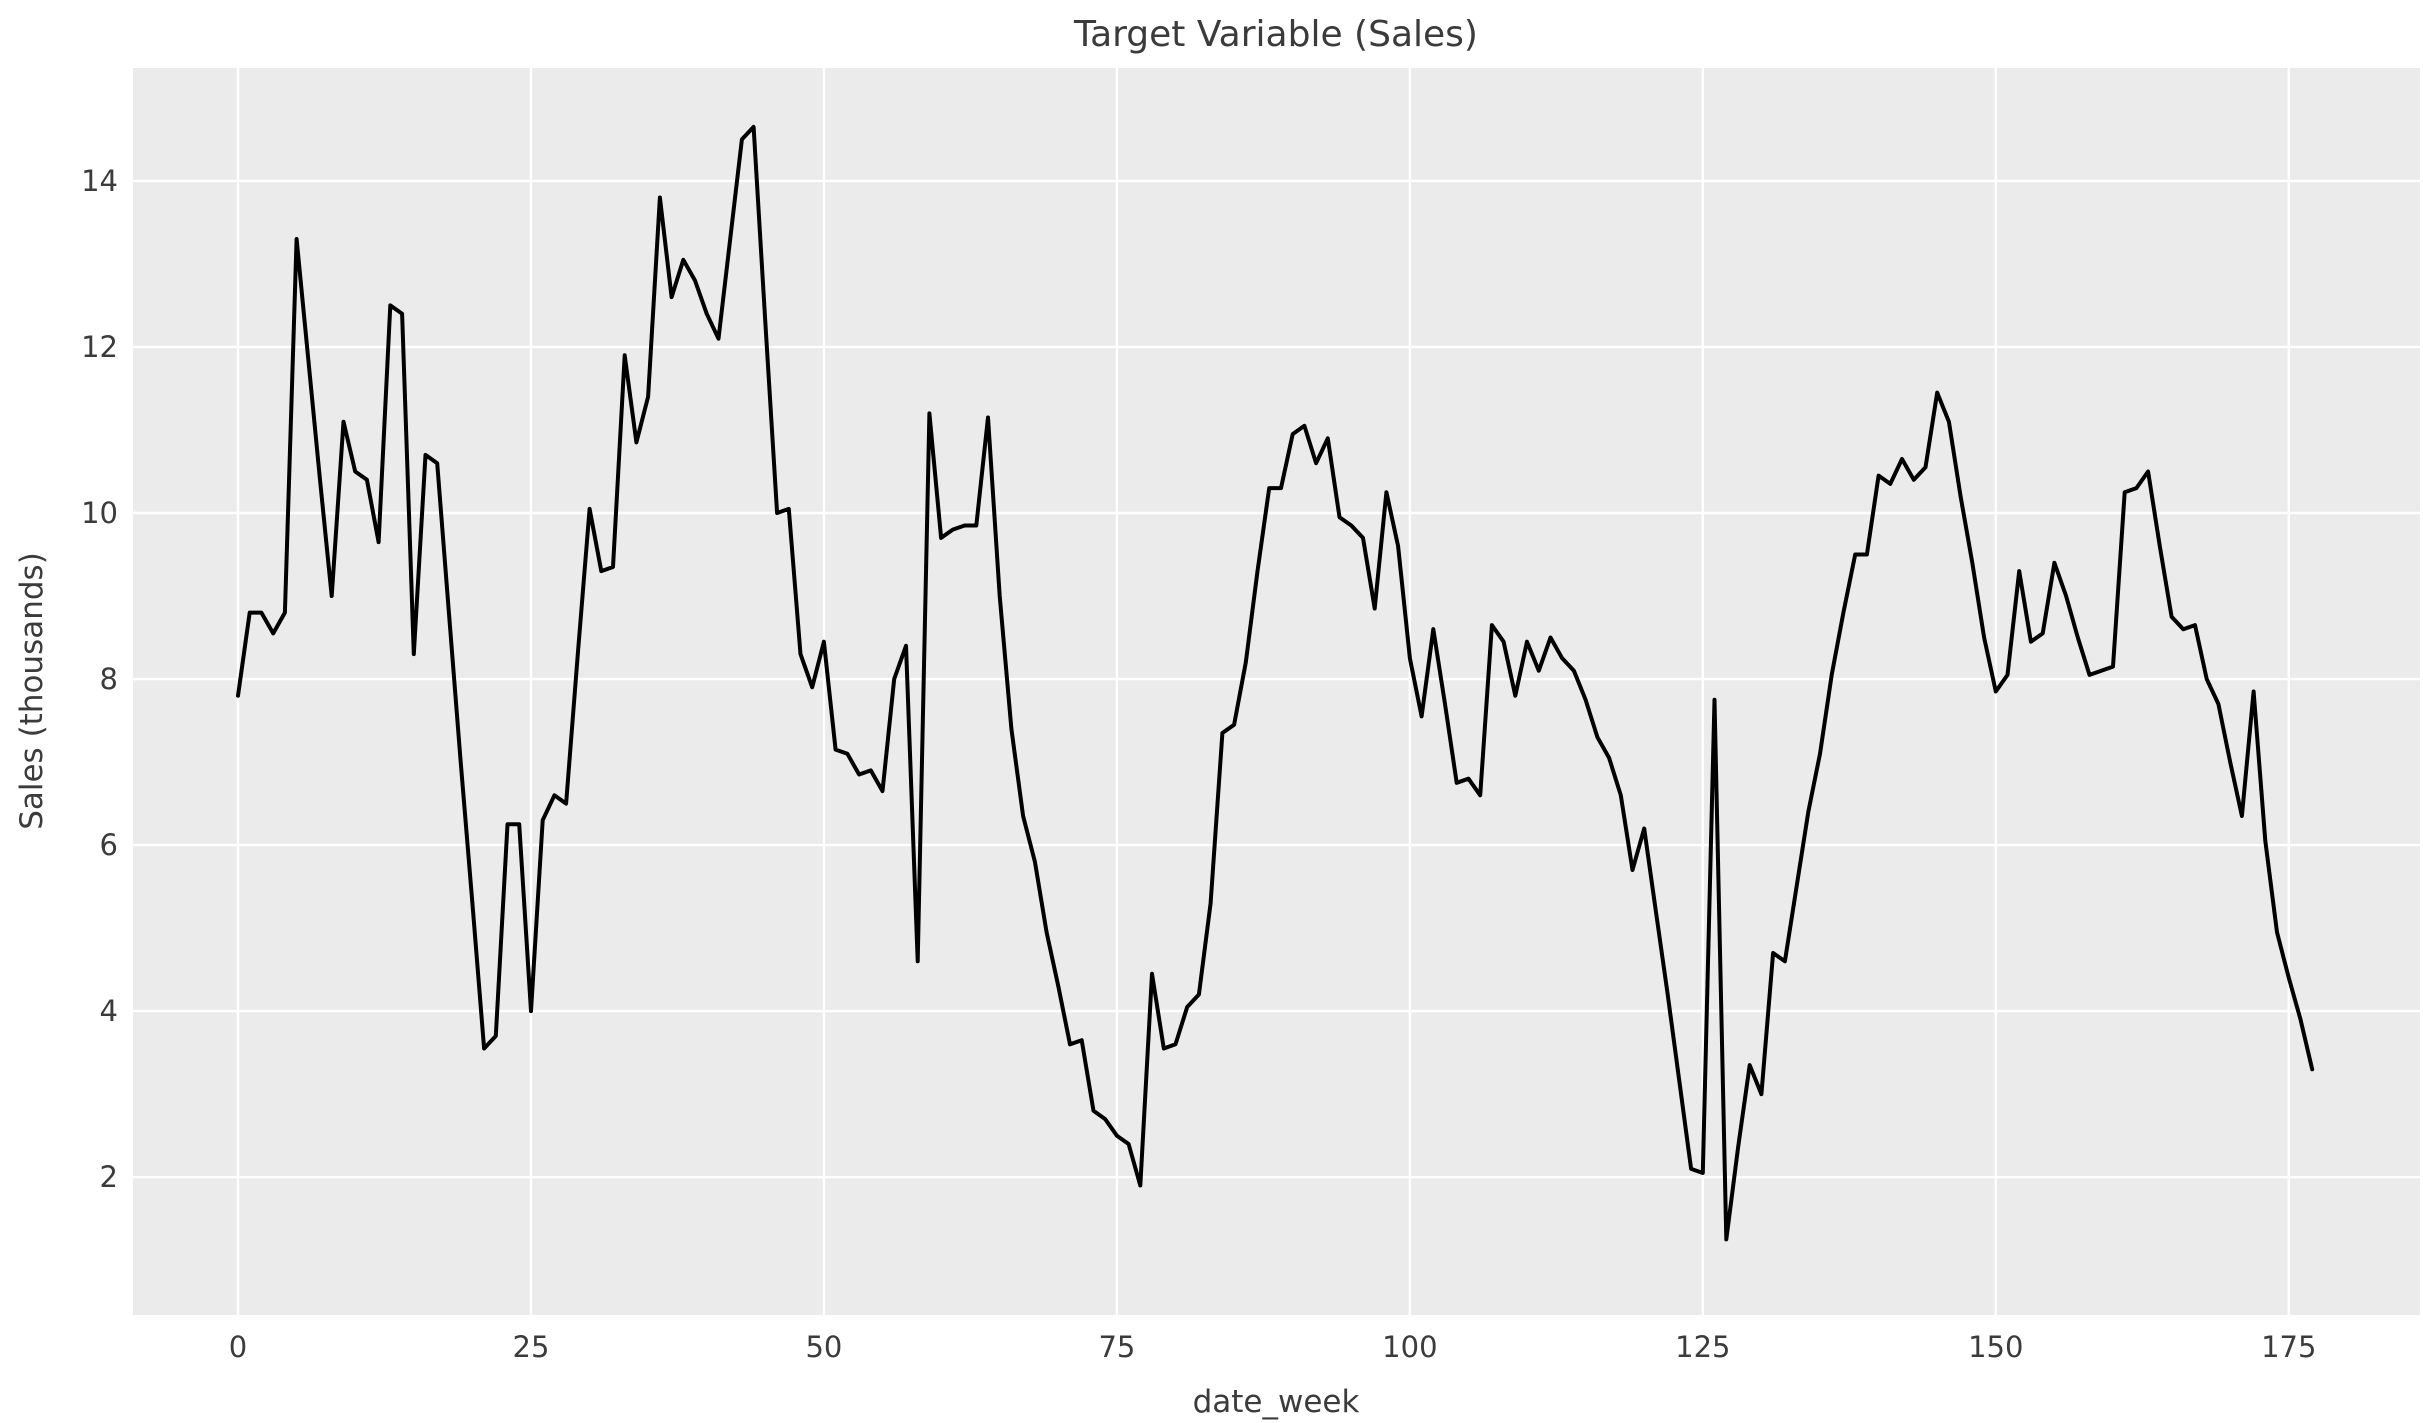  I want to click on x-axis-label: date_week, so click(1276, 1402).